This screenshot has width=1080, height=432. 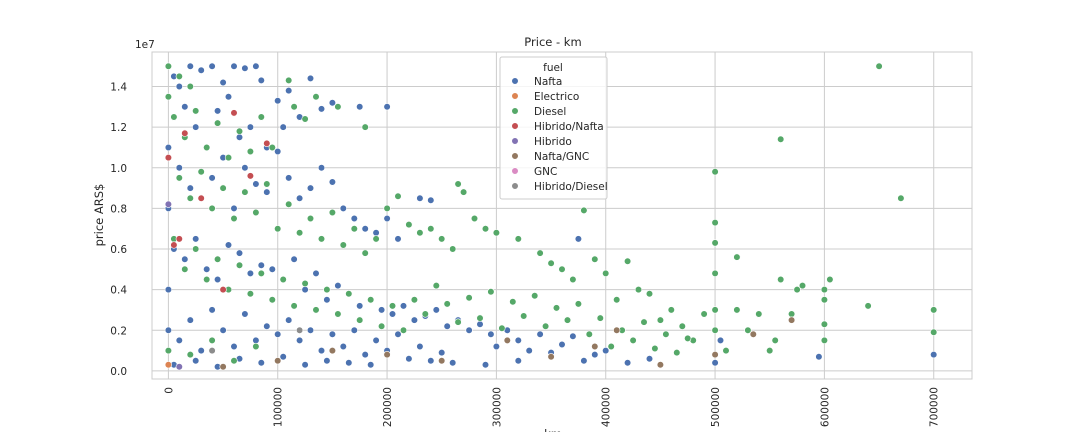 I want to click on y-tick-label: 1.4, so click(x=118, y=88).